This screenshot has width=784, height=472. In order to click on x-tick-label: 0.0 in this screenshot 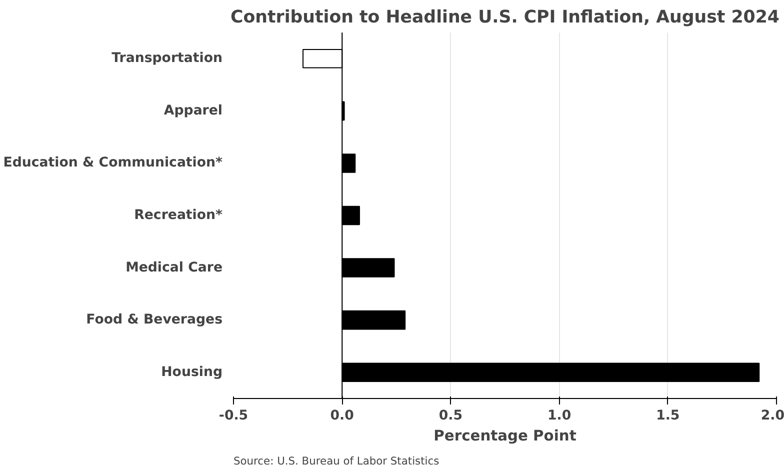, I will do `click(342, 416)`.